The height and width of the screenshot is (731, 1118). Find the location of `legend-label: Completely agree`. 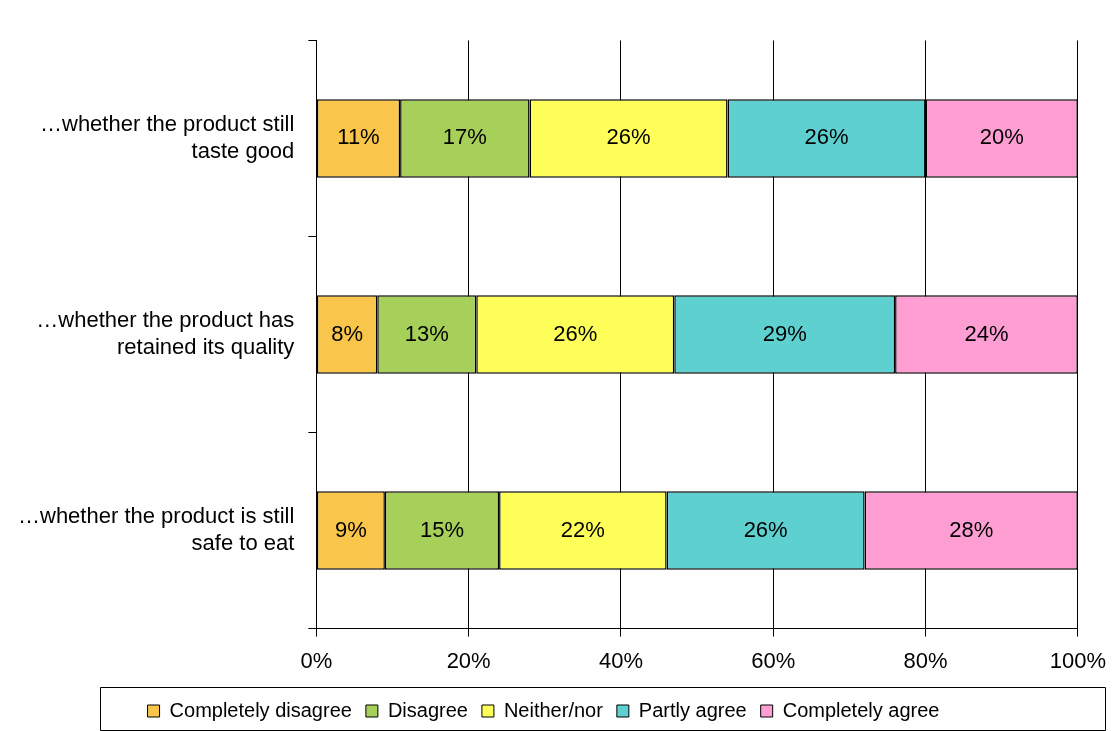

legend-label: Completely agree is located at coordinates (861, 709).